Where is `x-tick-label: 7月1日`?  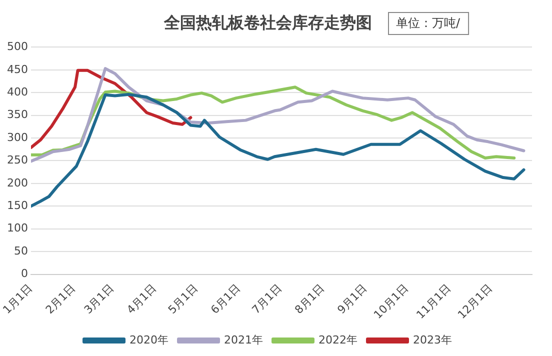 x-tick-label: 7月1日 is located at coordinates (267, 299).